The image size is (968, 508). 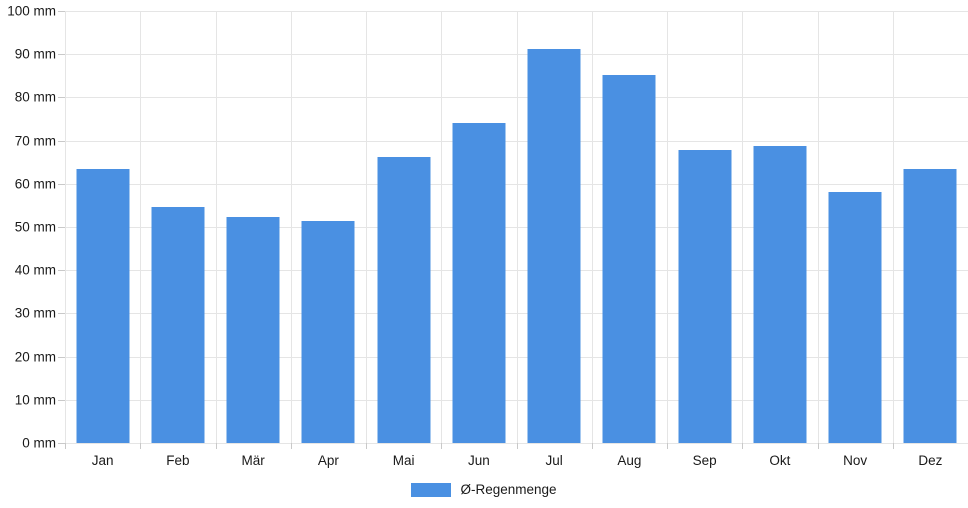 I want to click on x-axis-label-mai: Mai, so click(x=403, y=460).